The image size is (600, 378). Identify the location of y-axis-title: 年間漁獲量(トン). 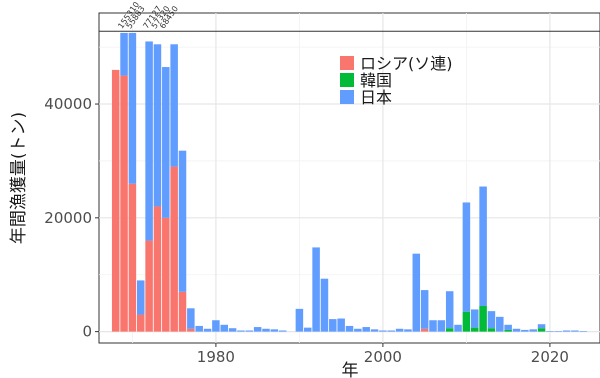
(19, 178).